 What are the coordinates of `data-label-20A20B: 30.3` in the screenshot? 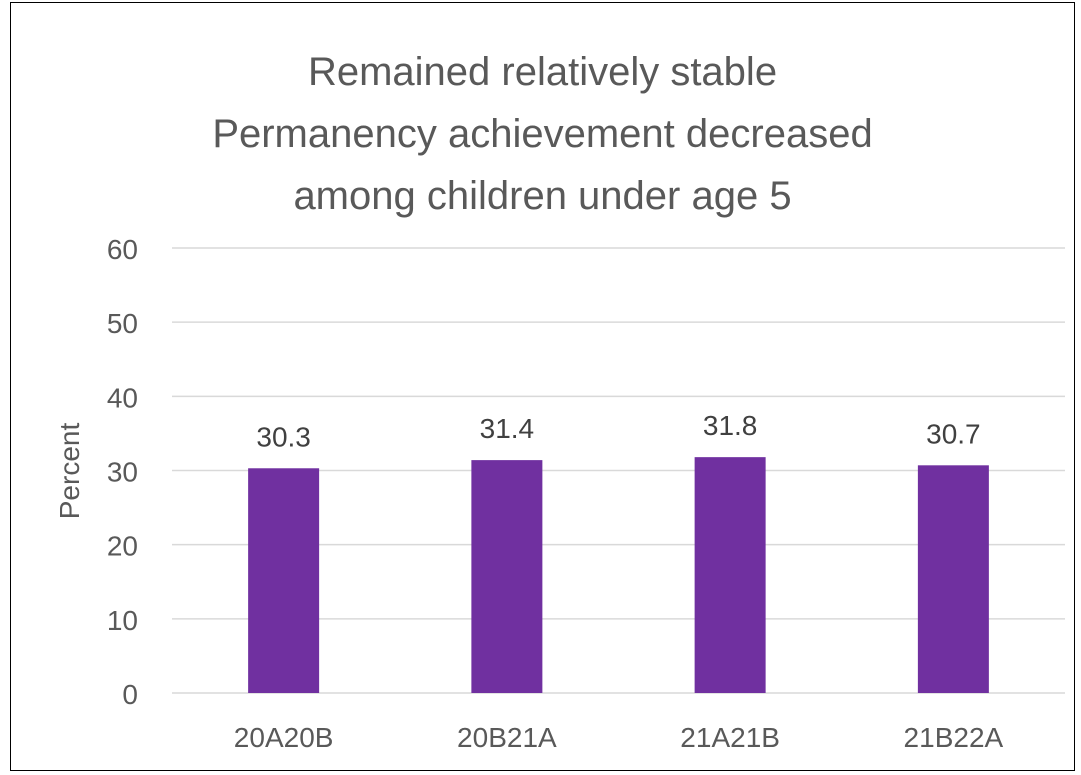 It's located at (283, 436).